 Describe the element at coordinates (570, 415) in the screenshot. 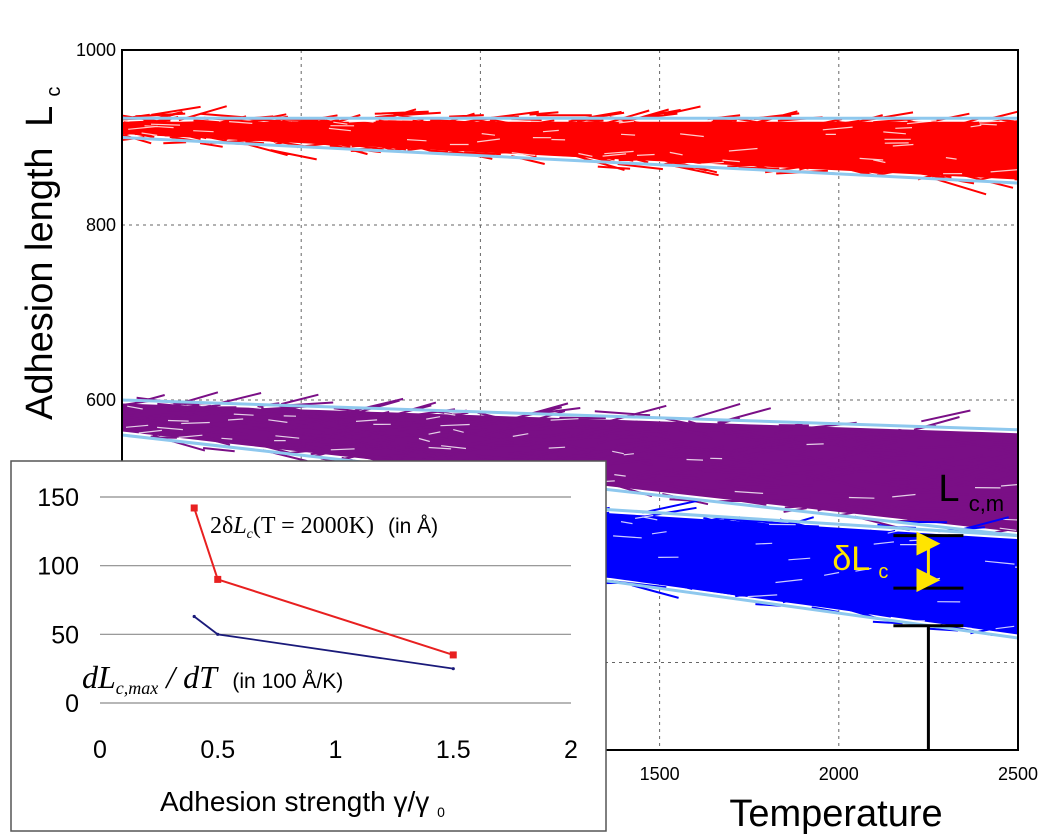

I see `purple-upper-envelope` at that location.